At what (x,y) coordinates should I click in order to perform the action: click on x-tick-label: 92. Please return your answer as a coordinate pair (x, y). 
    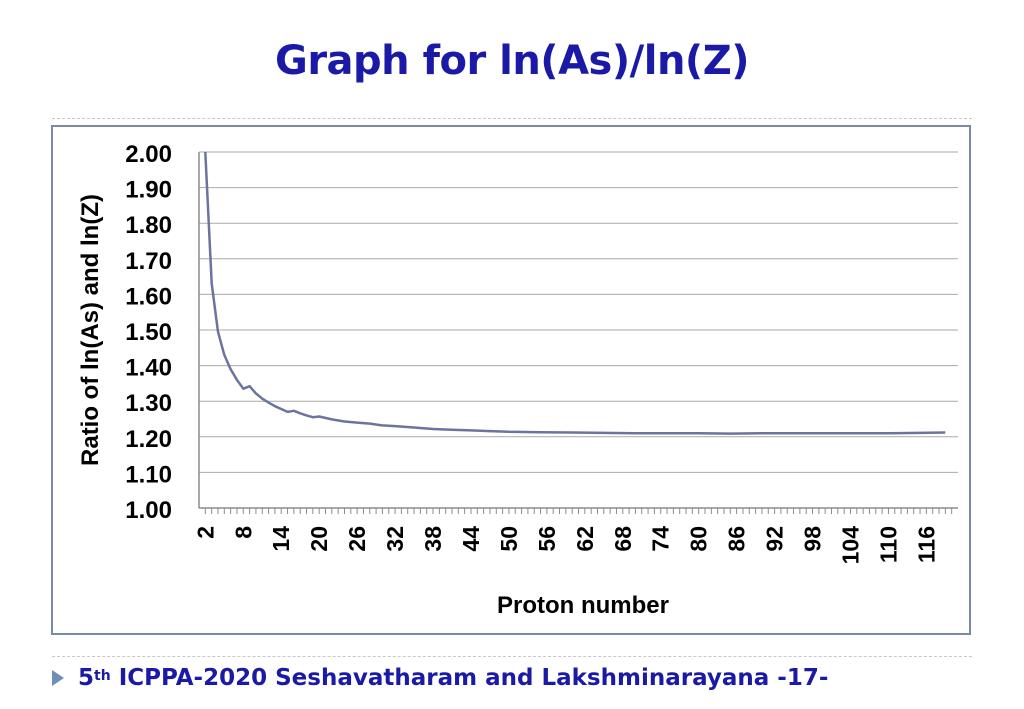
    Looking at the image, I should click on (775, 539).